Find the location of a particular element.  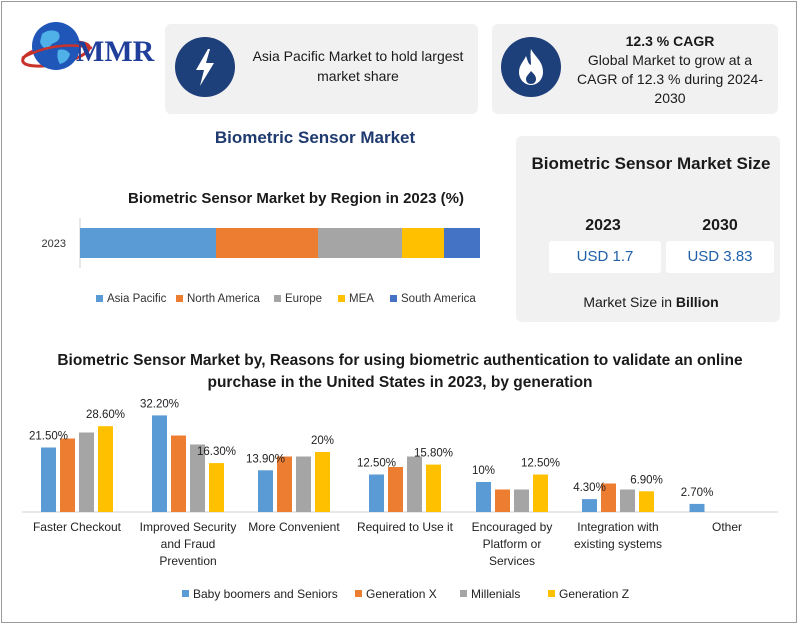

generation-data-label: 4.30% is located at coordinates (589, 488).